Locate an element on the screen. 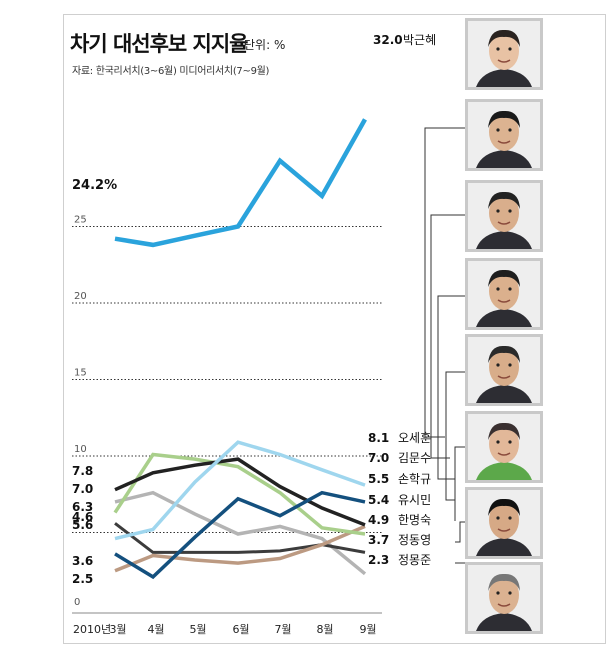  x-tick-label-2: 4월 is located at coordinates (155, 629).